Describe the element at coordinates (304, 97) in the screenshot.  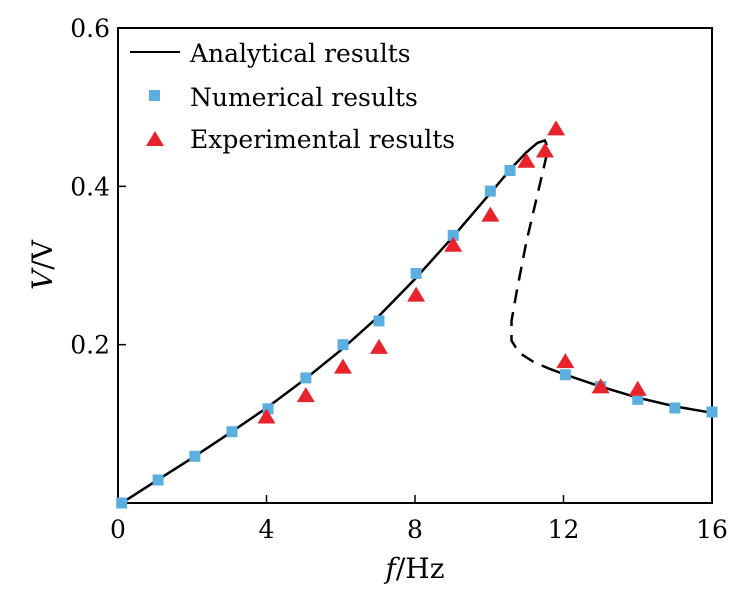
I see `legend-label-numerical: Numerical results` at that location.